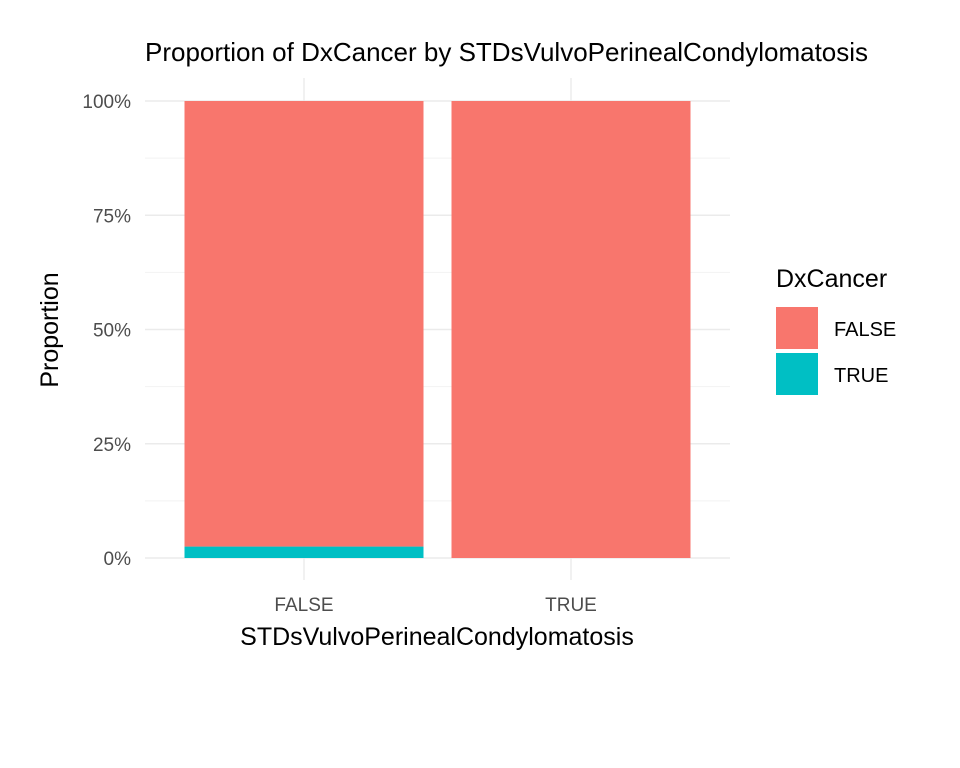 Image resolution: width=960 pixels, height=768 pixels. I want to click on x-tick-label: TRUE, so click(571, 605).